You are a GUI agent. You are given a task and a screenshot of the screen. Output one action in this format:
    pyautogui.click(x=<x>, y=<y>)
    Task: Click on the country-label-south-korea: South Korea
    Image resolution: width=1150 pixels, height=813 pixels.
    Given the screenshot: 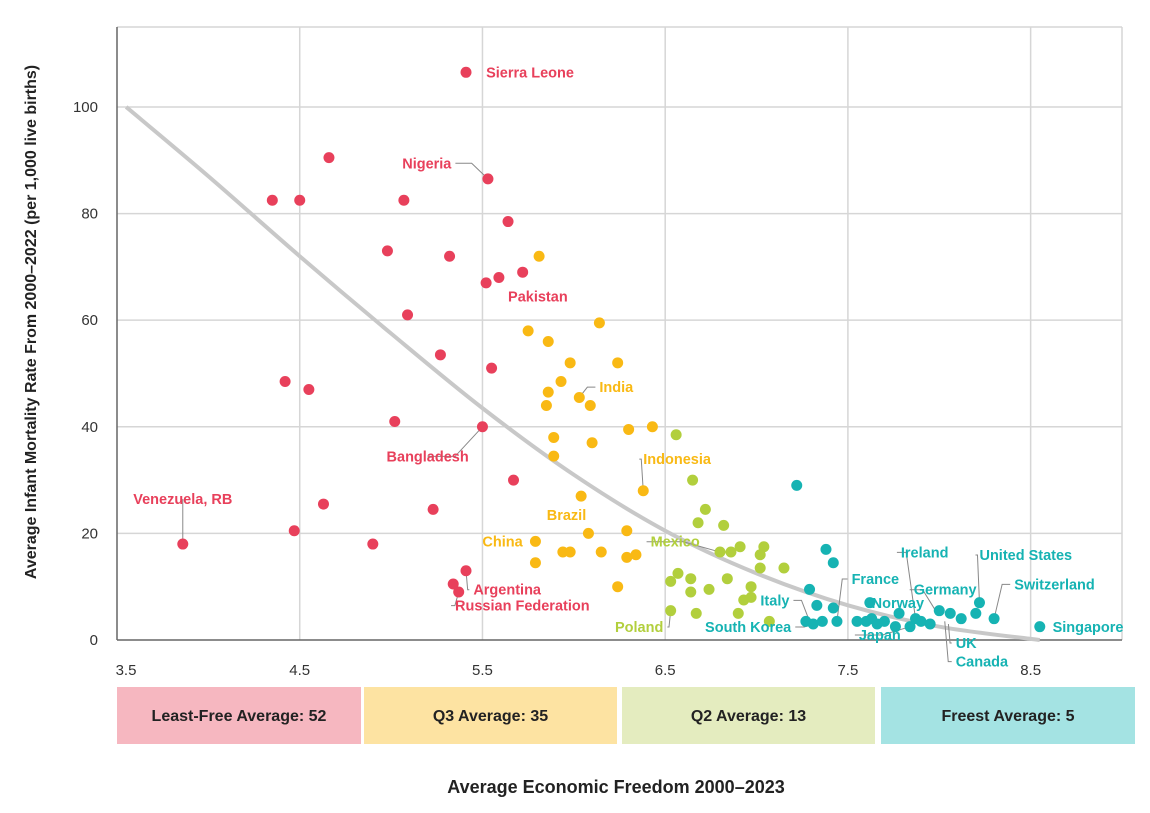 What is the action you would take?
    pyautogui.click(x=748, y=628)
    